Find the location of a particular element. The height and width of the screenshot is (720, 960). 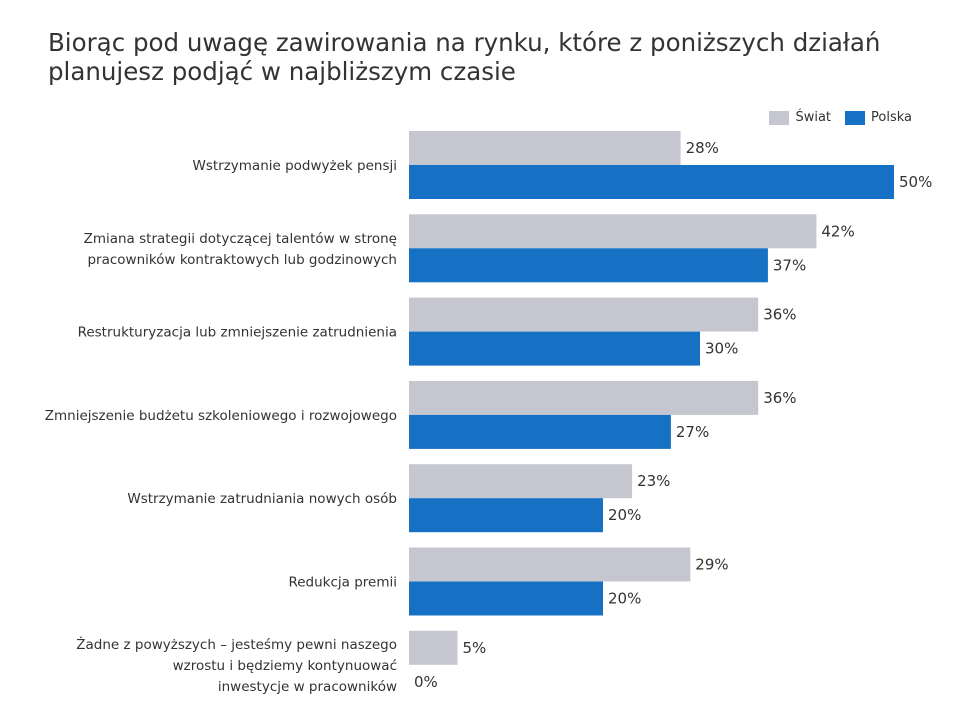

legend-label-poland: Polska is located at coordinates (891, 117).